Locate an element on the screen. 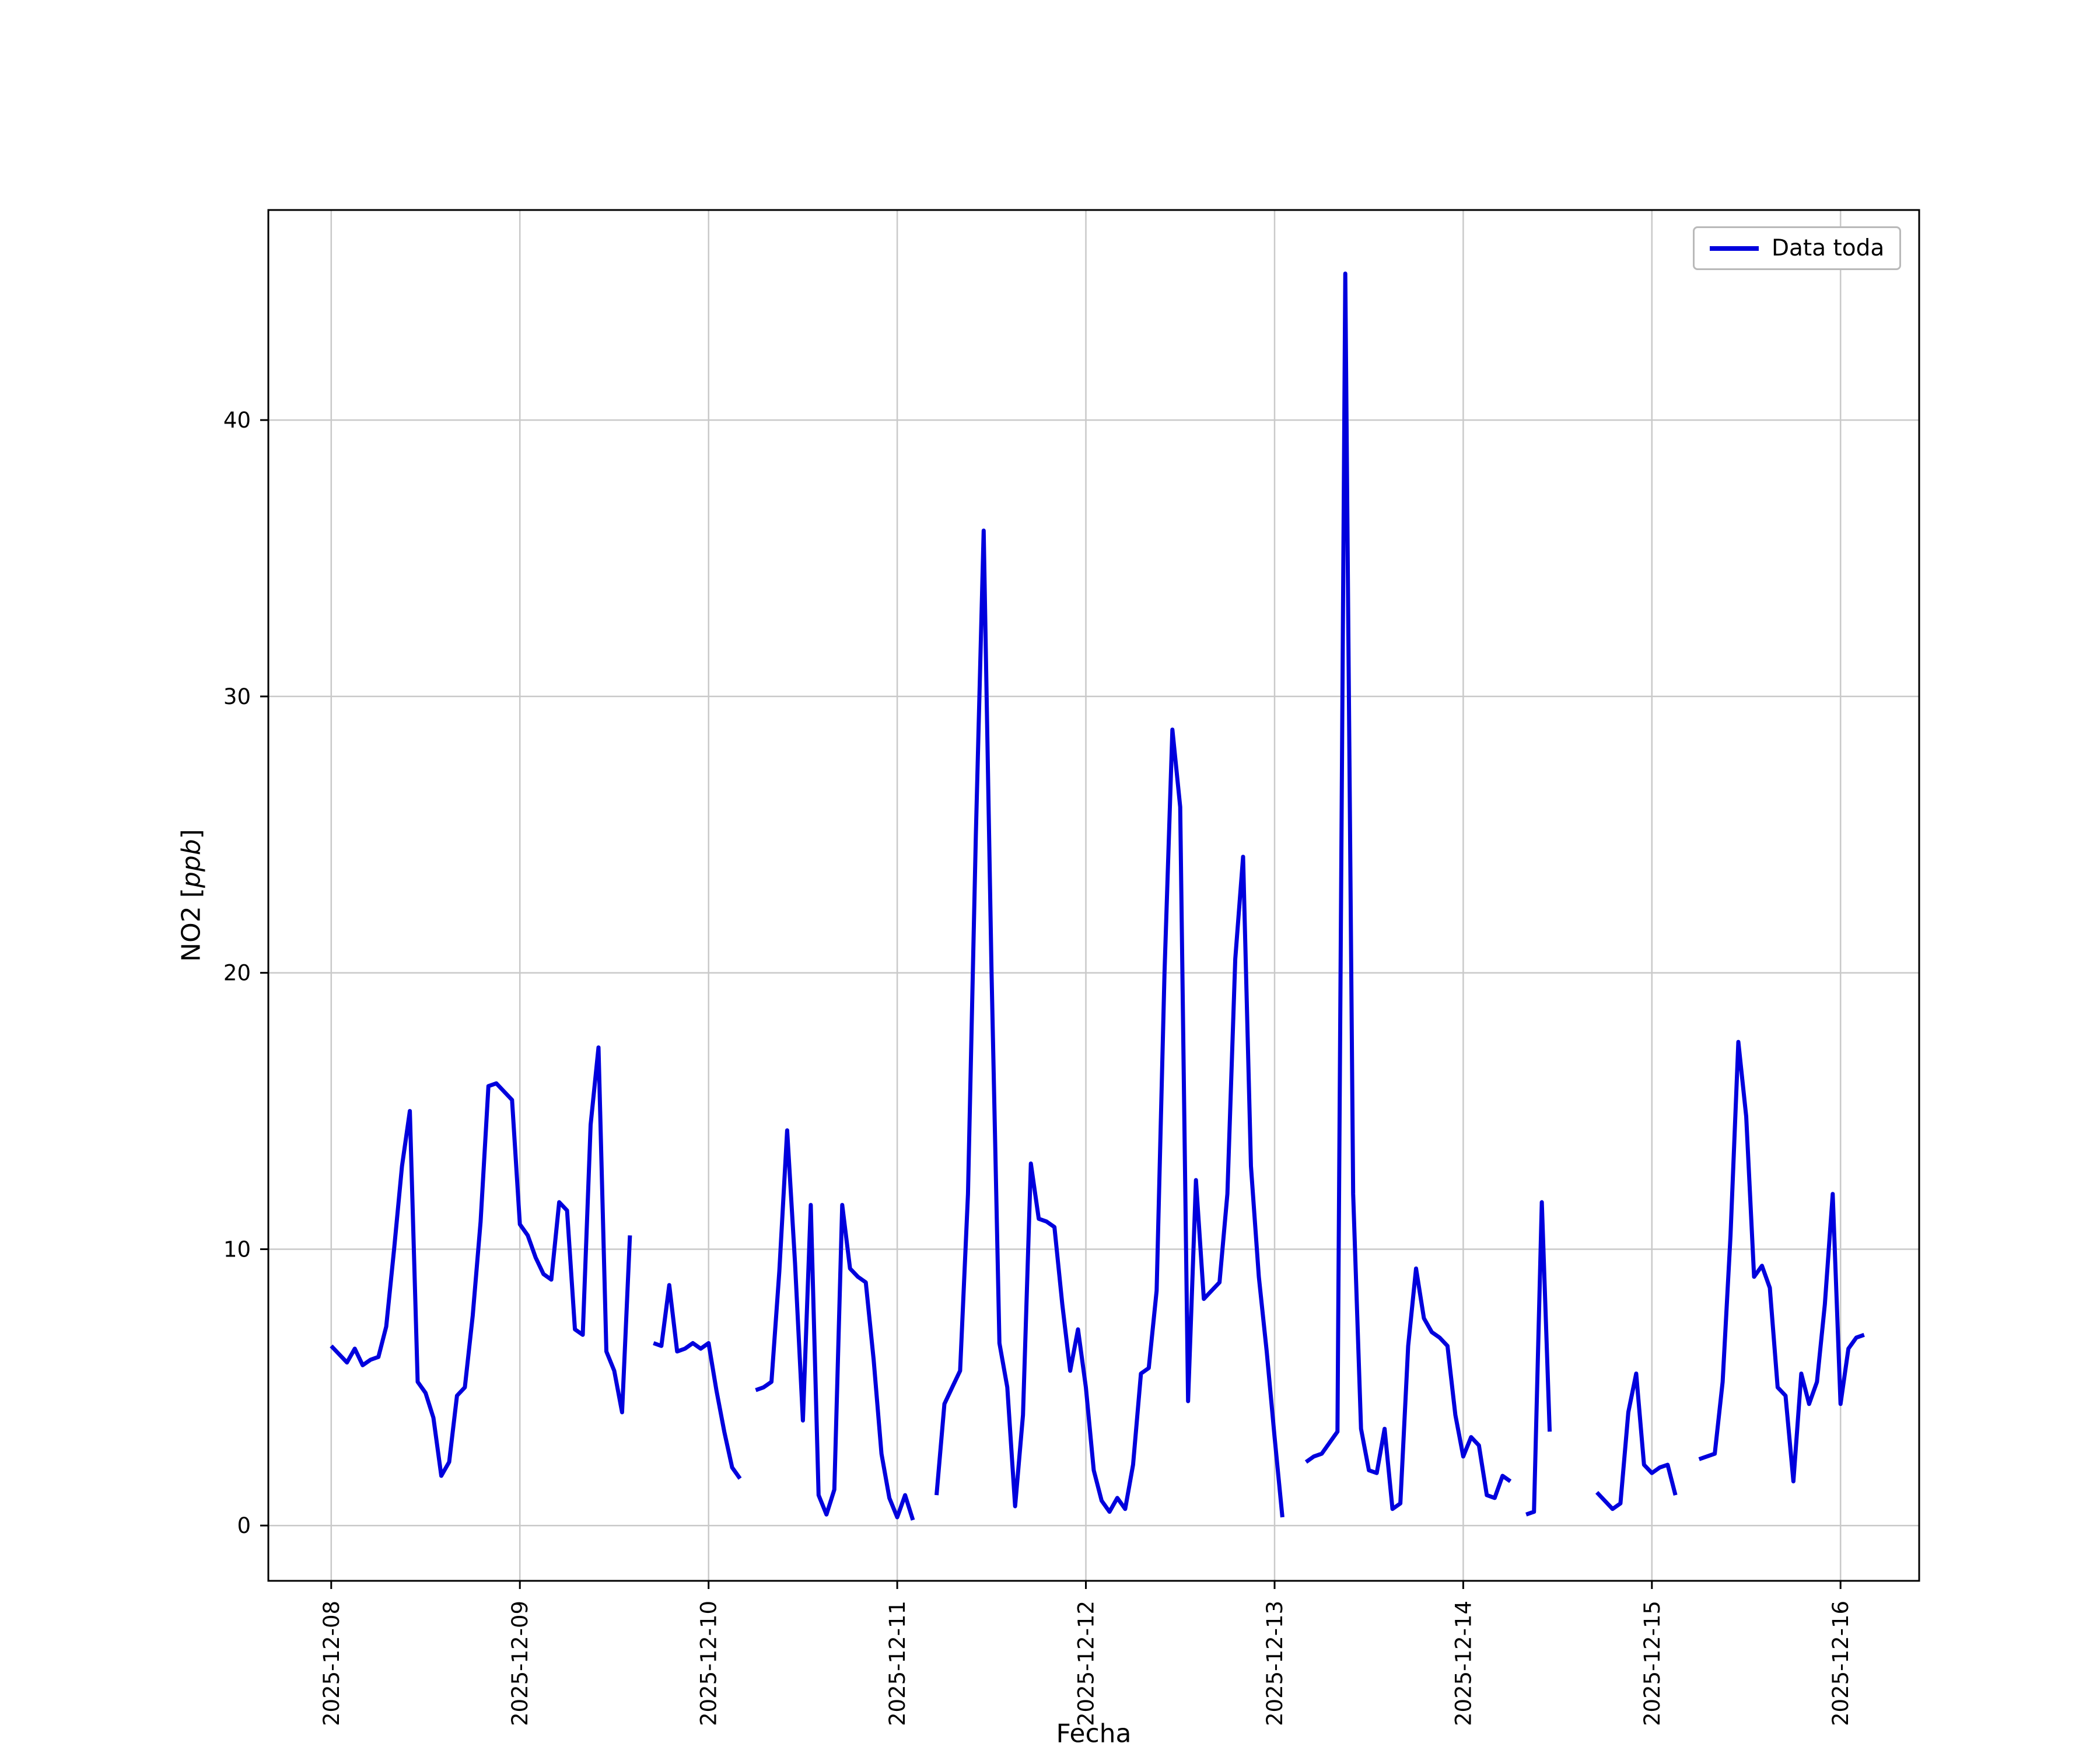  y-tick-label: 40 is located at coordinates (237, 420).